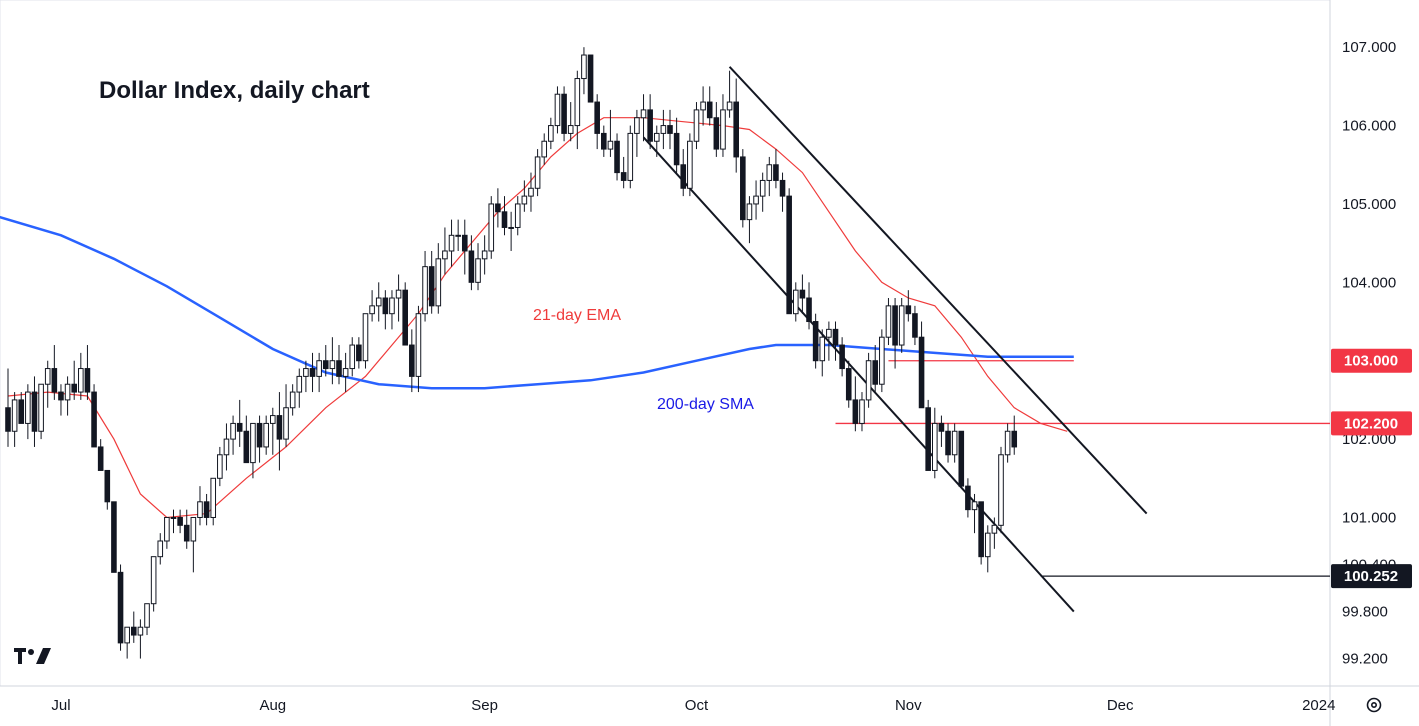 The width and height of the screenshot is (1419, 726). What do you see at coordinates (1374, 705) in the screenshot?
I see `settings-icon` at bounding box center [1374, 705].